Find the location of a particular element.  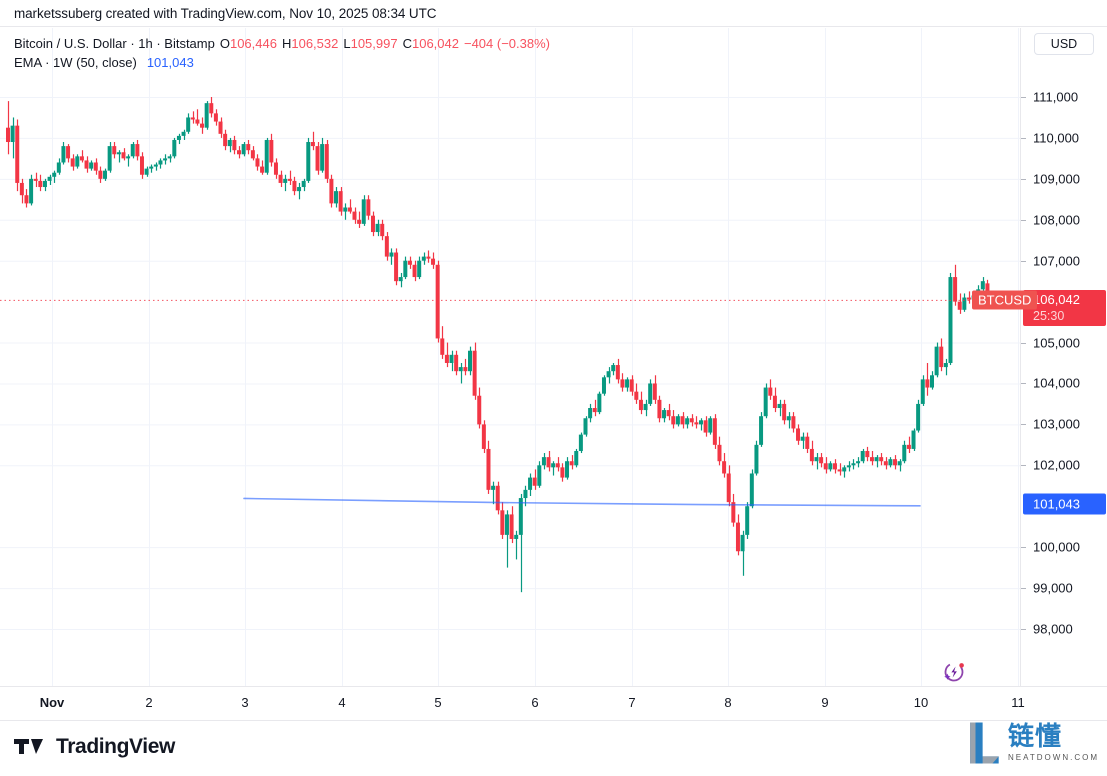

watermark-cn-text: 链懂 is located at coordinates (1035, 737).